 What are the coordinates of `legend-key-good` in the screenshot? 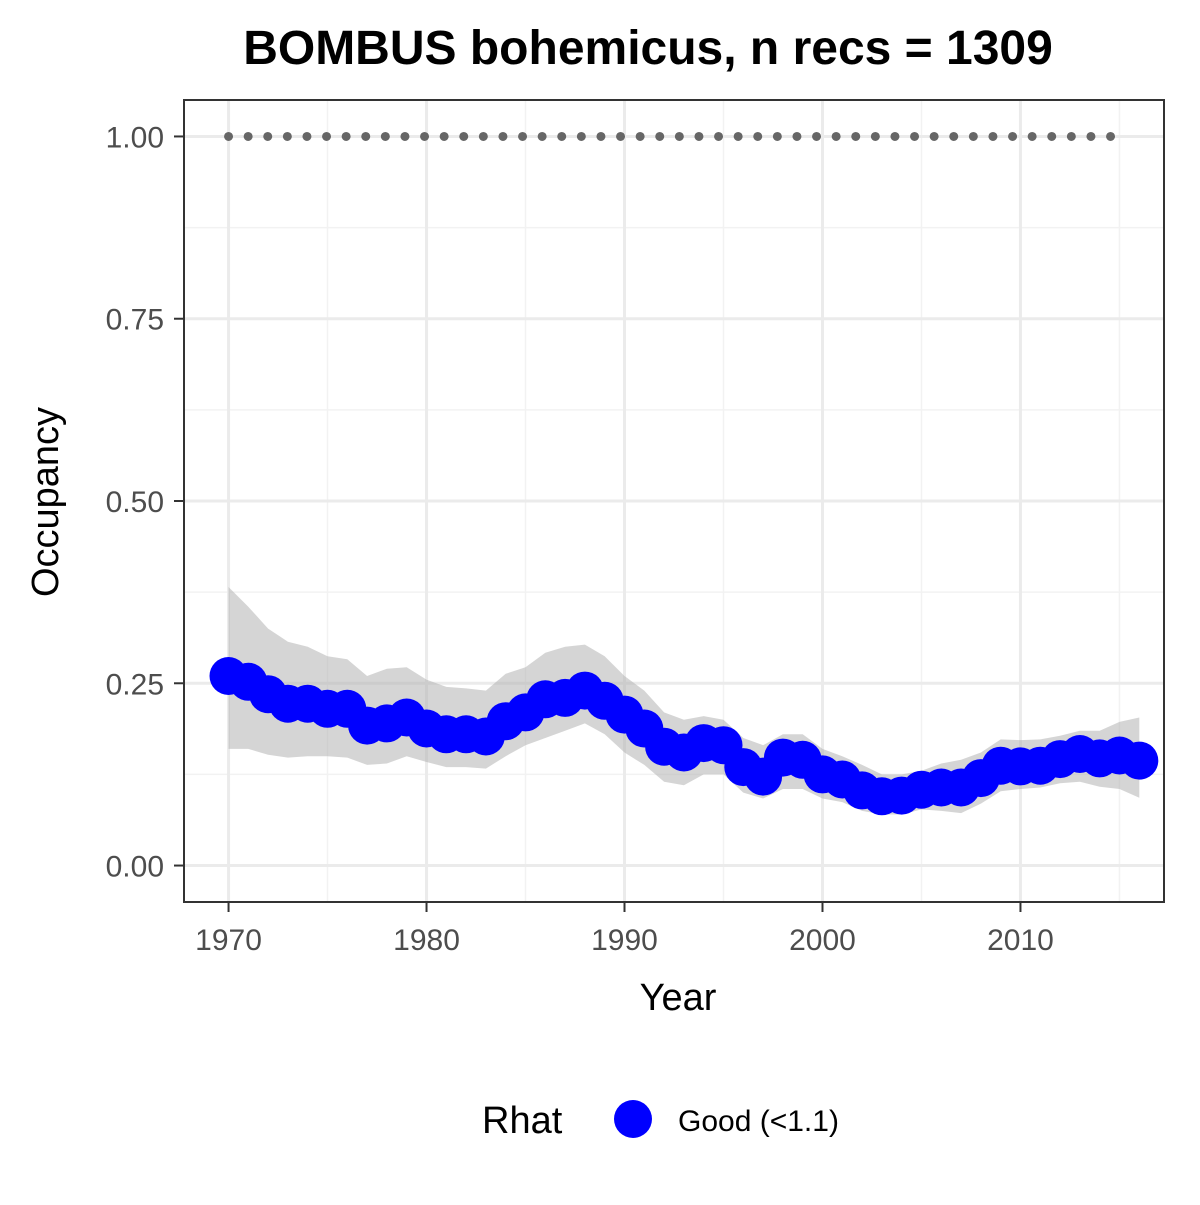 It's located at (633, 1119).